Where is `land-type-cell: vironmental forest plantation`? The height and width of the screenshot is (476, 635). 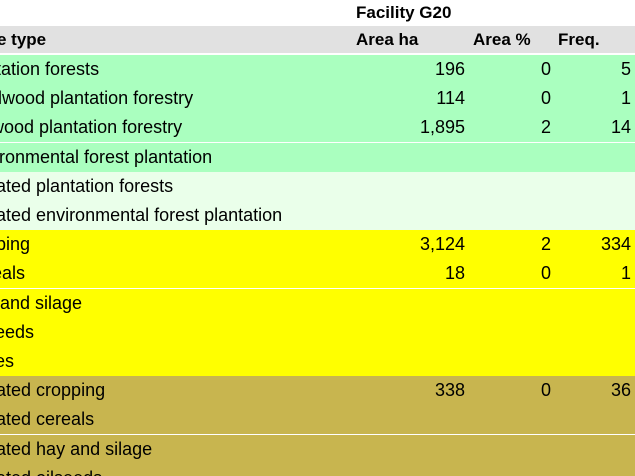 land-type-cell: vironmental forest plantation is located at coordinates (106, 156).